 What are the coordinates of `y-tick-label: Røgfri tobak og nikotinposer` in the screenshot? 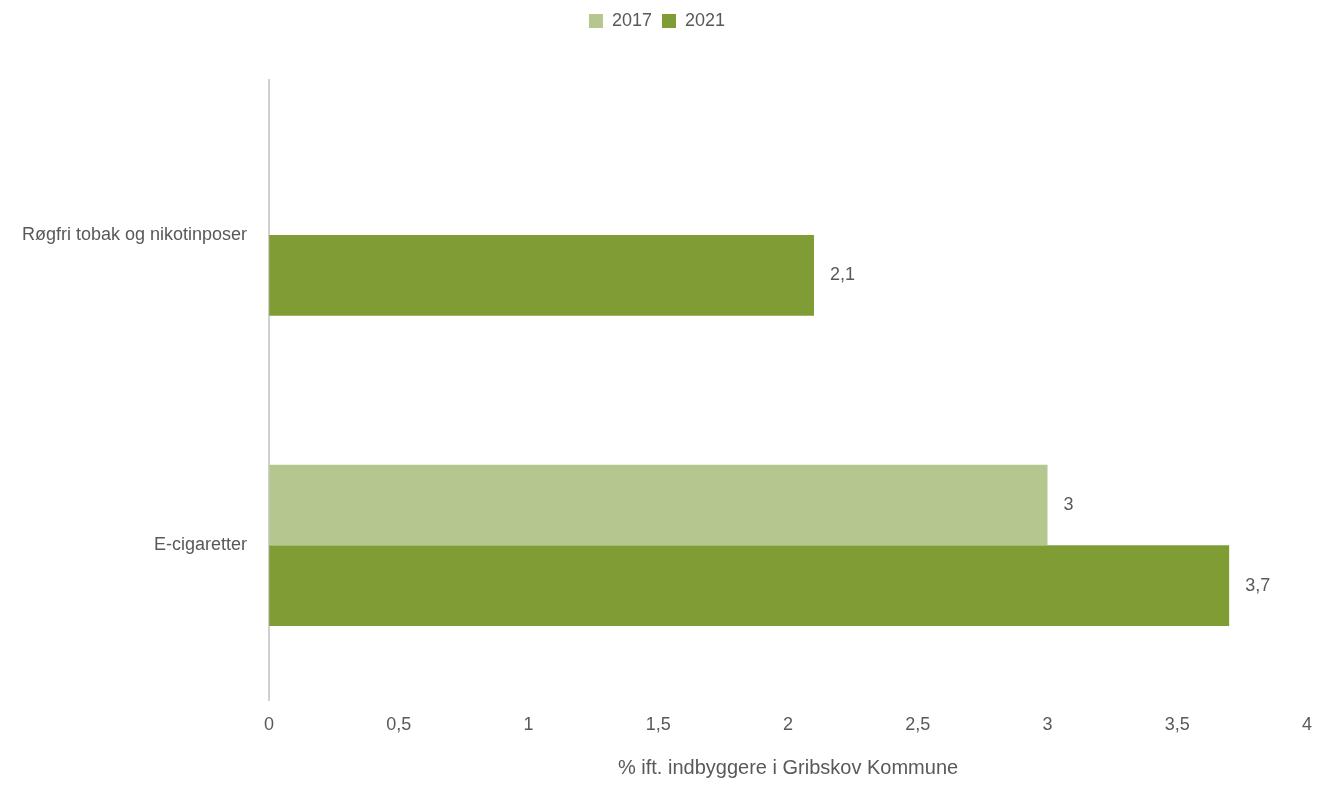 It's located at (134, 234).